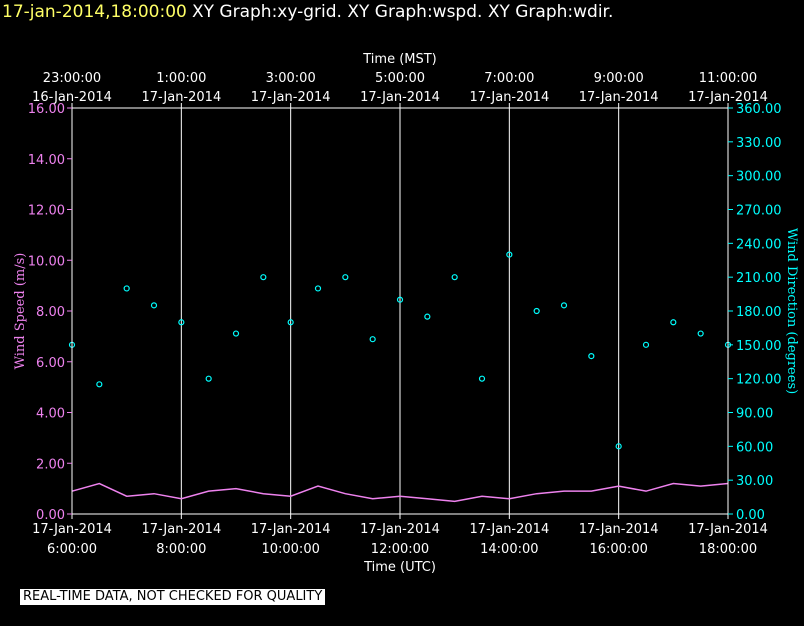 Image resolution: width=804 pixels, height=626 pixels. Describe the element at coordinates (754, 447) in the screenshot. I see `right-tick-label: 60.00` at that location.